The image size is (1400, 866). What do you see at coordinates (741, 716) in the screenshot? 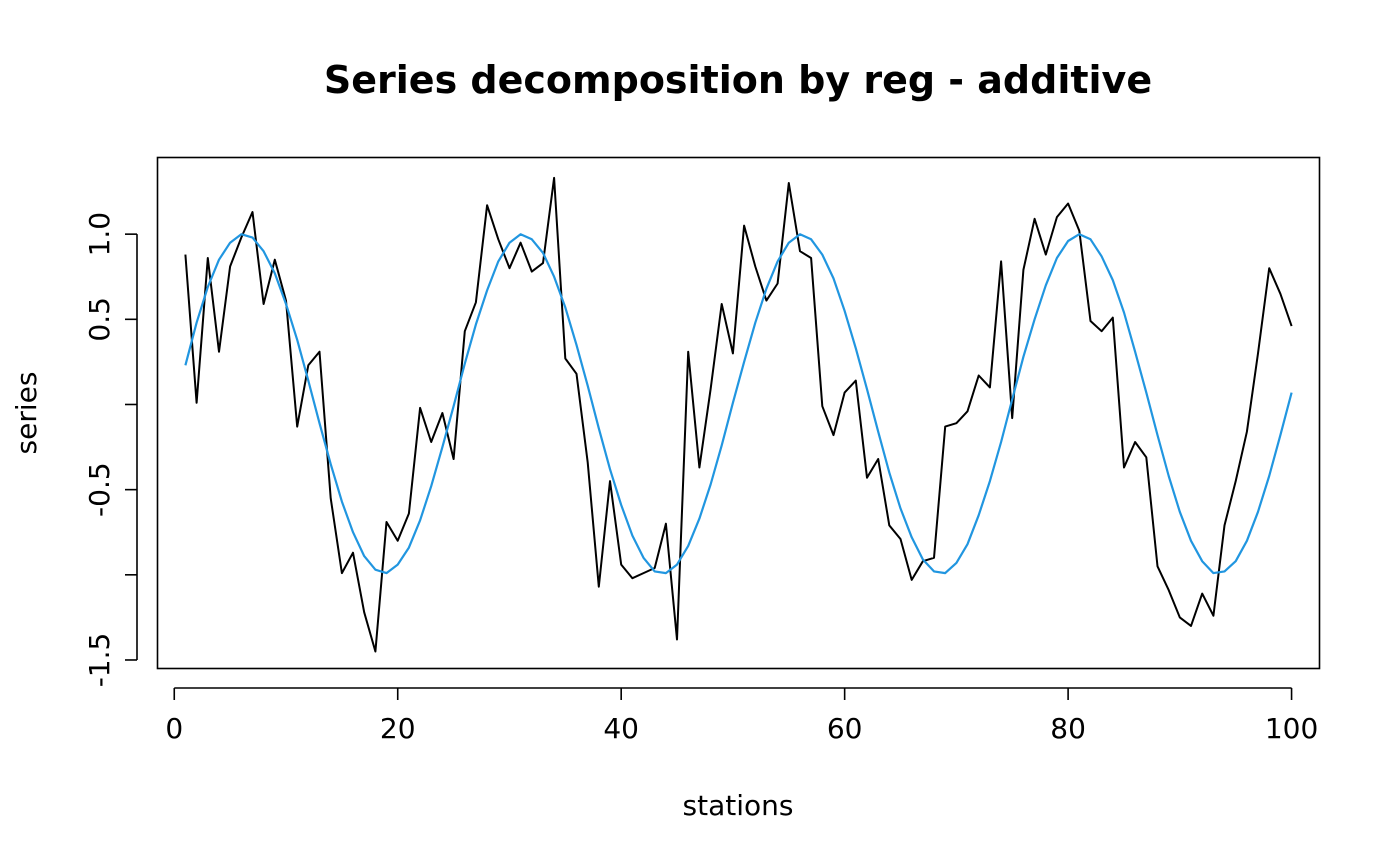
I see `x-axis: 0 20 40 60 80 100` at bounding box center [741, 716].